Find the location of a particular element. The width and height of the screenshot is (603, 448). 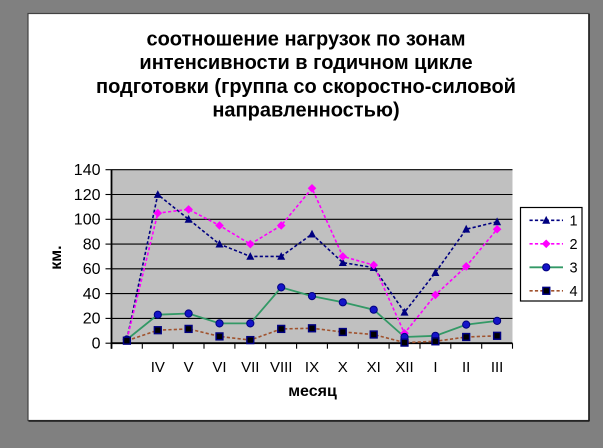

svg-text: направленностью) is located at coordinates (305, 111).